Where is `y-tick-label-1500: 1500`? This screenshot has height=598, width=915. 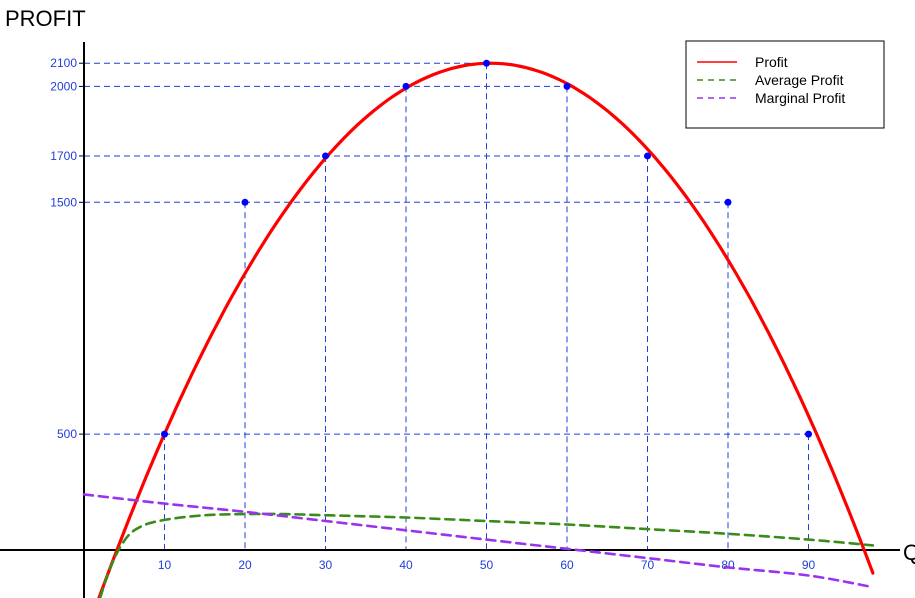
y-tick-label-1500: 1500 is located at coordinates (63, 202).